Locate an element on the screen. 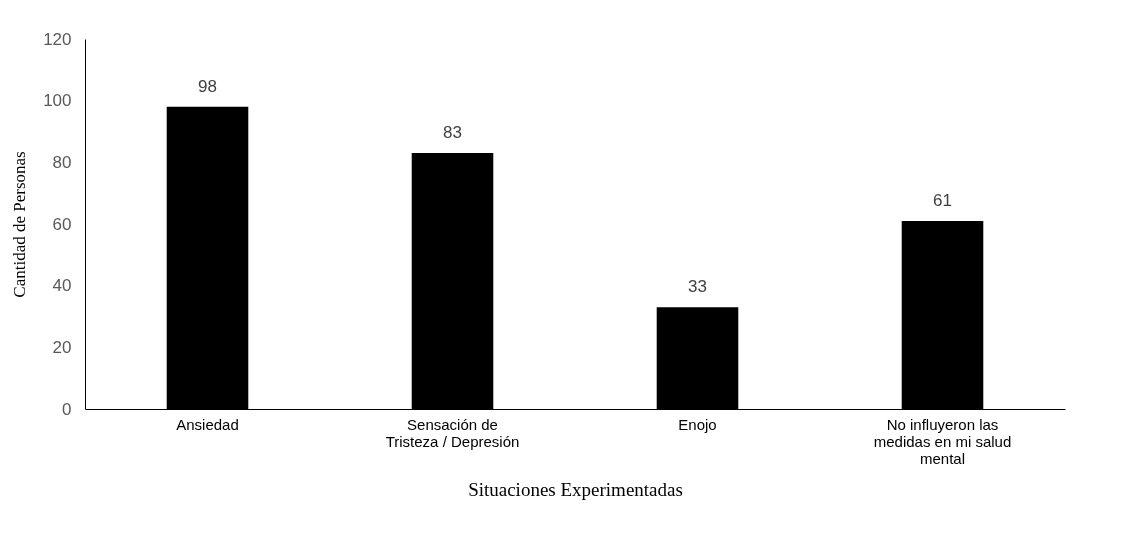  y-tick-label: 60 is located at coordinates (62, 224).